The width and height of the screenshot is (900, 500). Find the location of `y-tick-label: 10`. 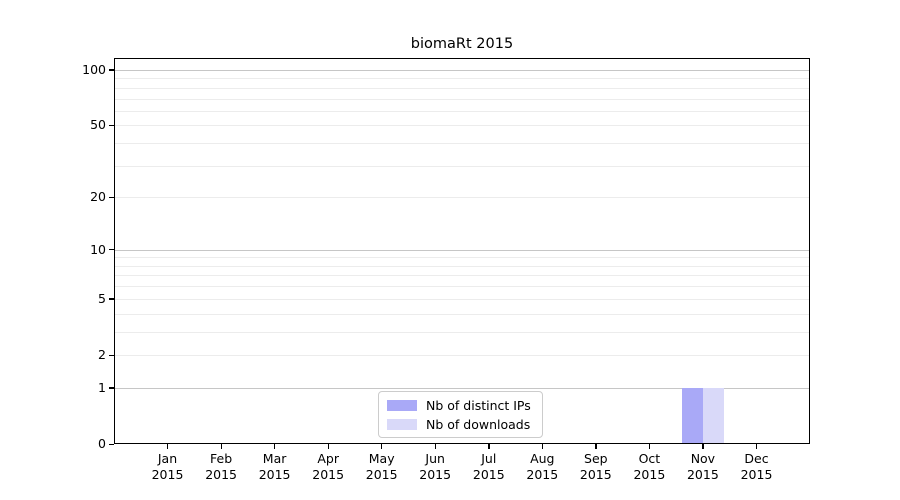

y-tick-label: 10 is located at coordinates (98, 249).